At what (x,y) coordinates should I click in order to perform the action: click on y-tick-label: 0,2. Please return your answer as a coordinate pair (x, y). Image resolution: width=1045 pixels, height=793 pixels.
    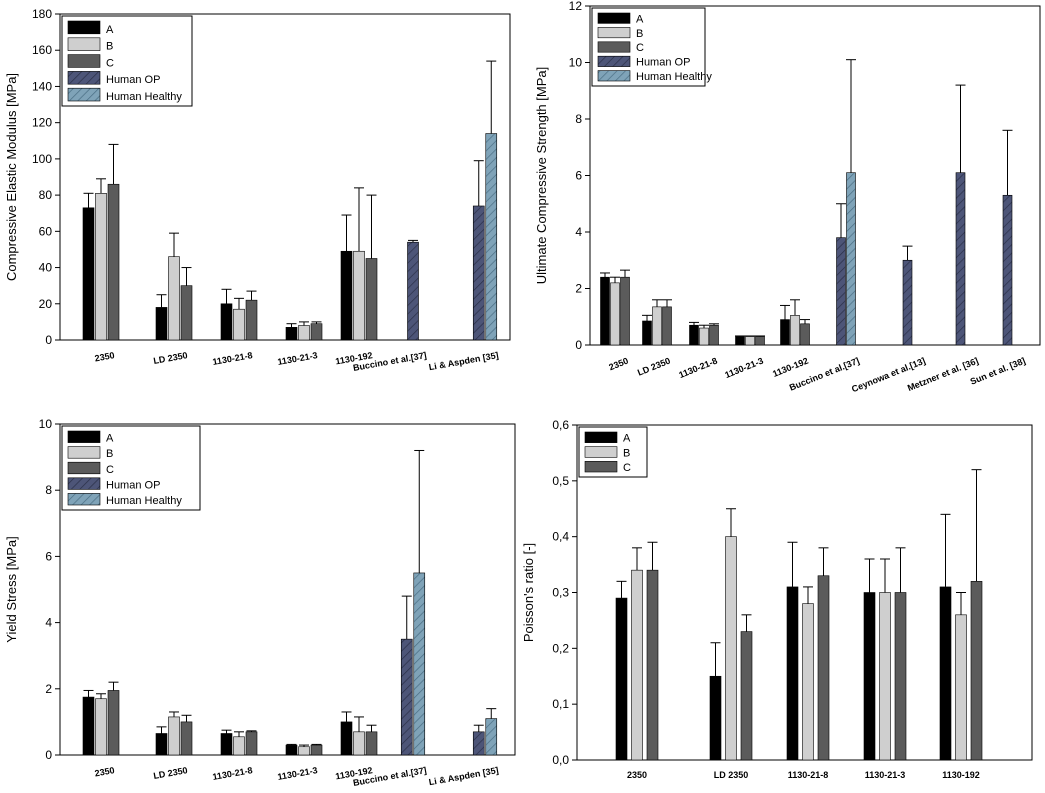
    Looking at the image, I should click on (560, 648).